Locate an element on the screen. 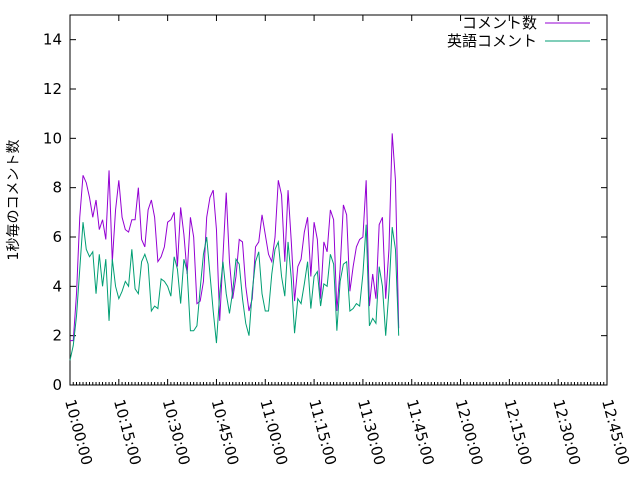  x-tick-label: 10:15:00 is located at coordinates (127, 432).